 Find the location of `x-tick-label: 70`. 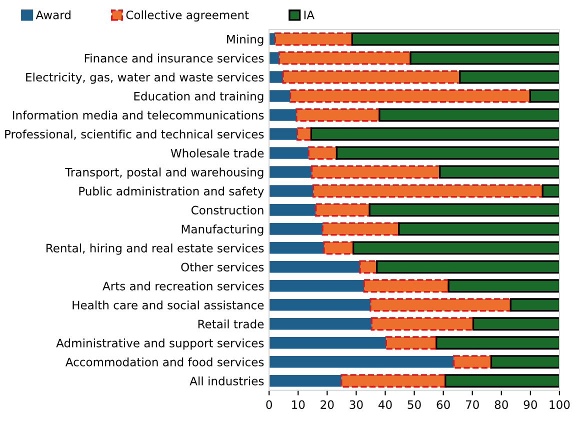

x-tick-label: 70 is located at coordinates (472, 404).